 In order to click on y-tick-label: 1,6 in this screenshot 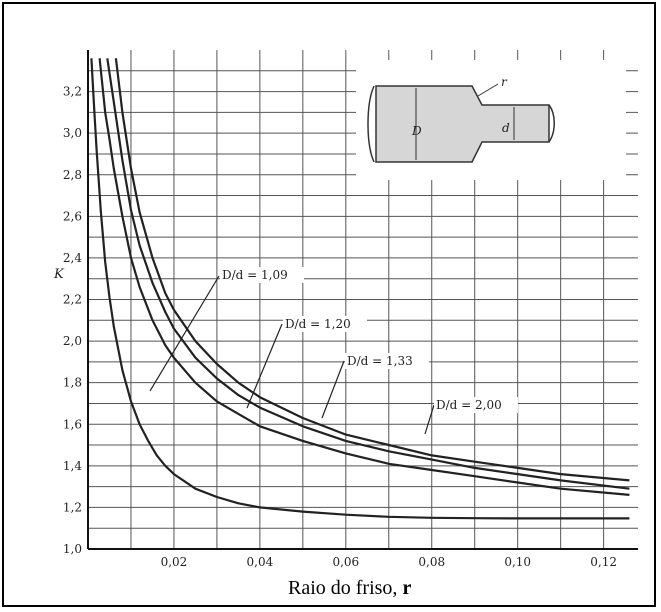, I will do `click(72, 424)`.